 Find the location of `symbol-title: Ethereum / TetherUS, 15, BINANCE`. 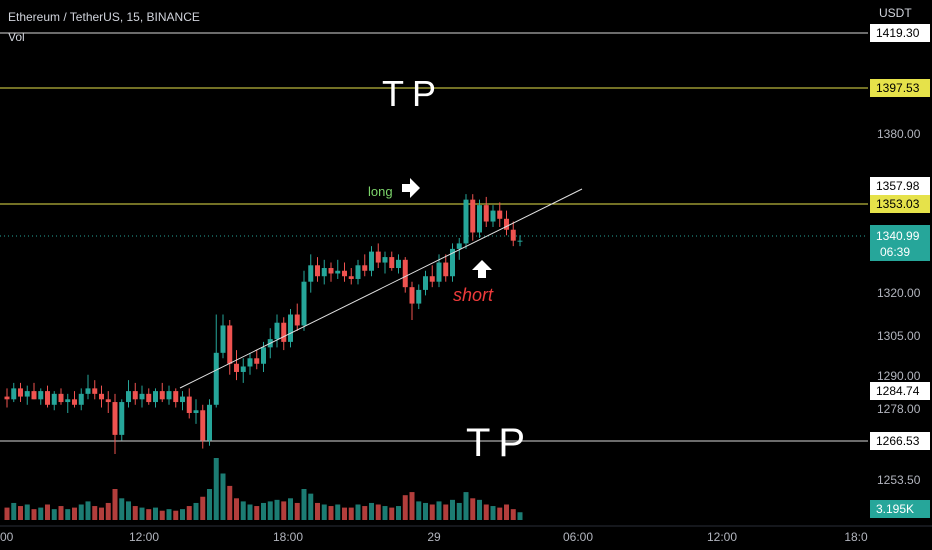

symbol-title: Ethereum / TetherUS, 15, BINANCE is located at coordinates (104, 17).